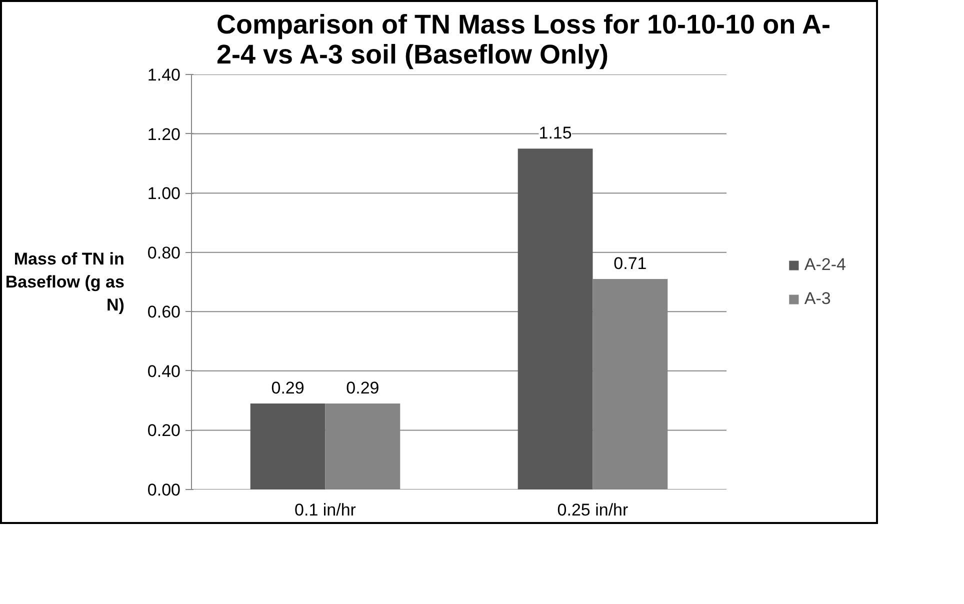  I want to click on data-label: 0.71, so click(630, 264).